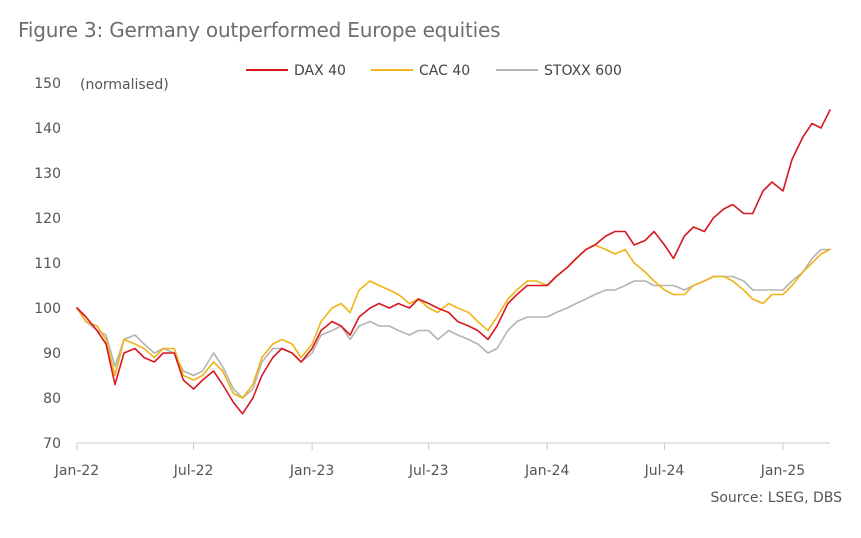 Image resolution: width=861 pixels, height=538 pixels. I want to click on y-axis-labels: 70 80 90 100 110 120 130 140 150, so click(47, 264).